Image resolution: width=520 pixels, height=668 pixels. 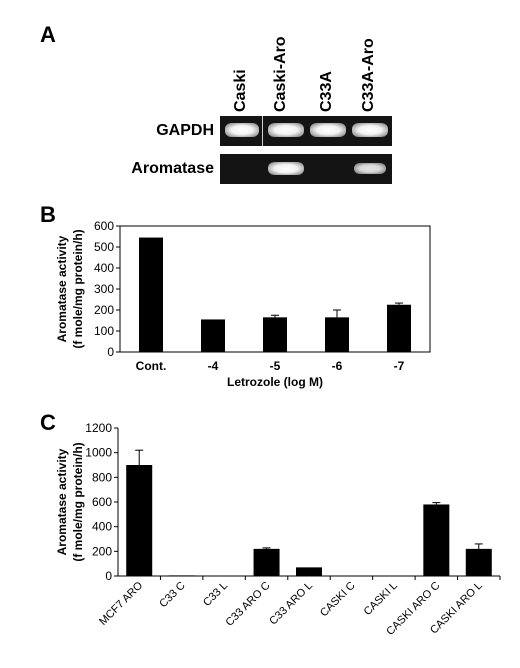 What do you see at coordinates (151, 294) in the screenshot?
I see `bar-Cont.` at bounding box center [151, 294].